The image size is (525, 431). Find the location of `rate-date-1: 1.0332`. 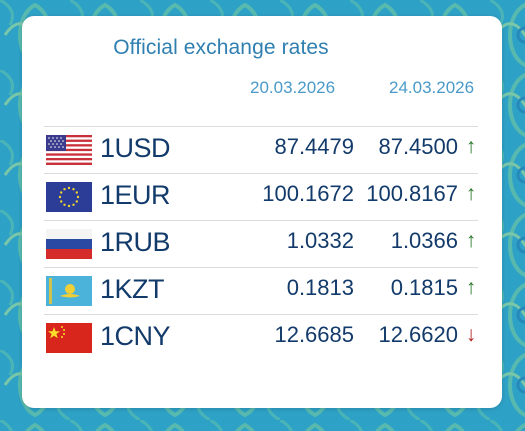

rate-date-1: 1.0332 is located at coordinates (320, 240).